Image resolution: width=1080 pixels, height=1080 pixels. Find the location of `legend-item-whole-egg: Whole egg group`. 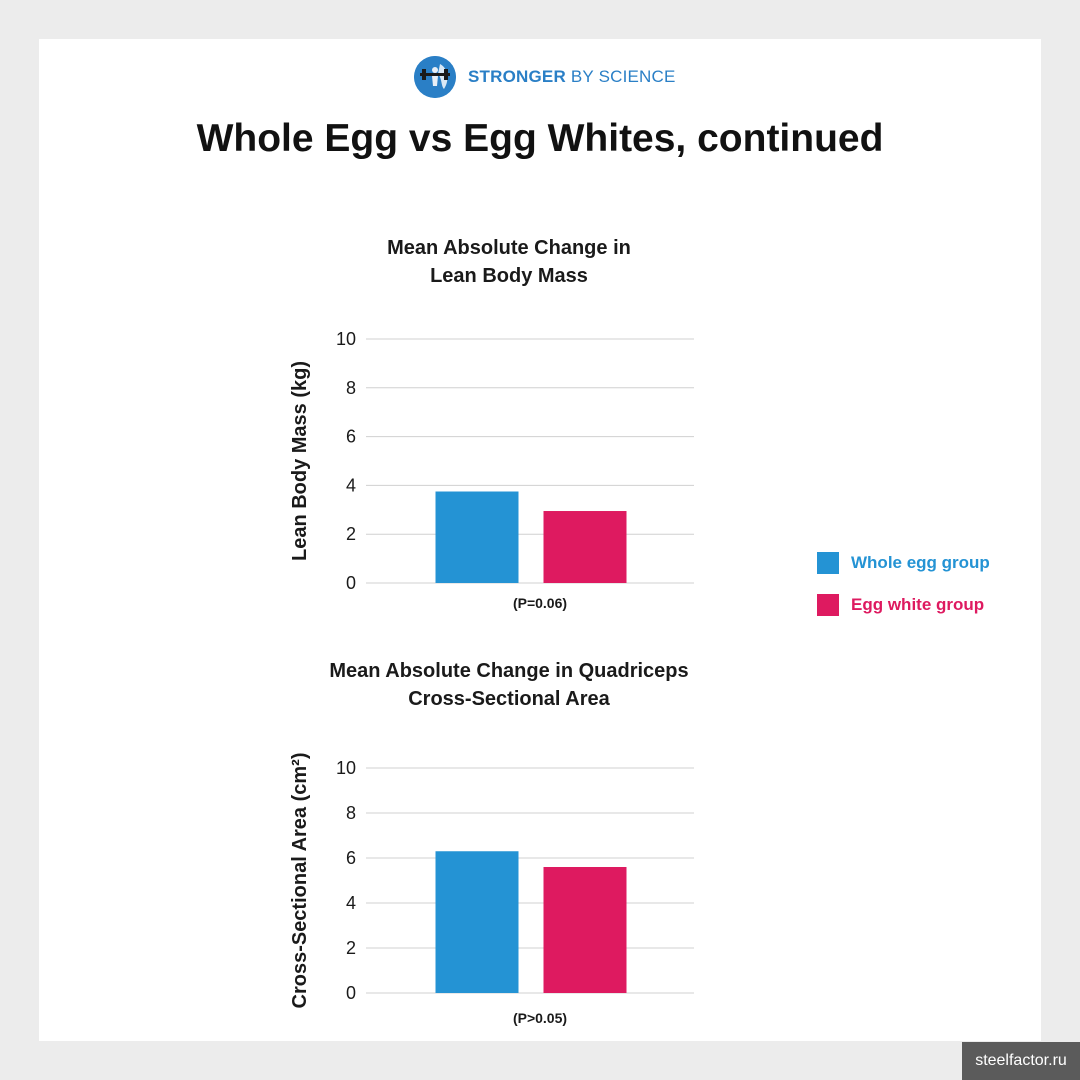

legend-item-whole-egg: Whole egg group is located at coordinates (903, 563).